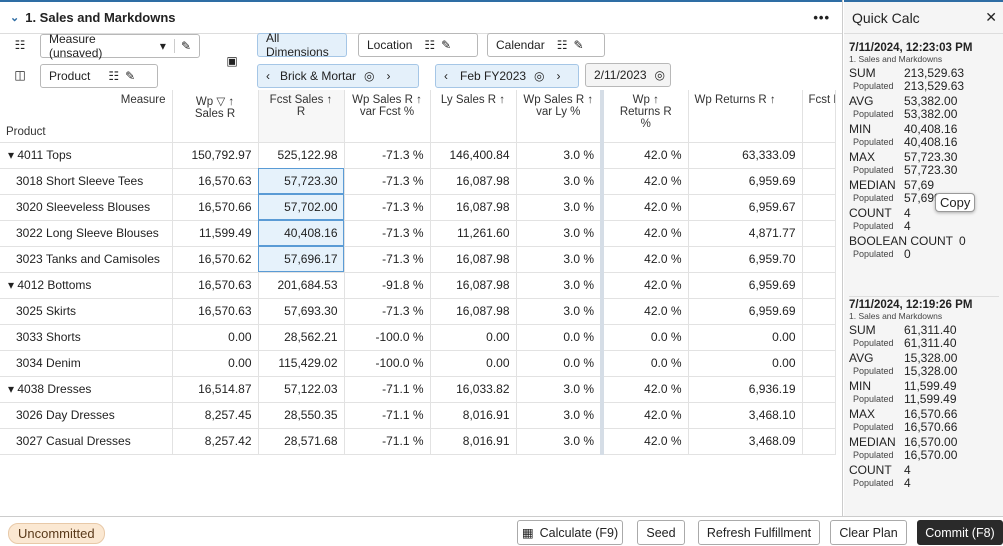 The width and height of the screenshot is (1003, 546). I want to click on row-header: ▾ 4012 Bottoms, so click(86, 285).